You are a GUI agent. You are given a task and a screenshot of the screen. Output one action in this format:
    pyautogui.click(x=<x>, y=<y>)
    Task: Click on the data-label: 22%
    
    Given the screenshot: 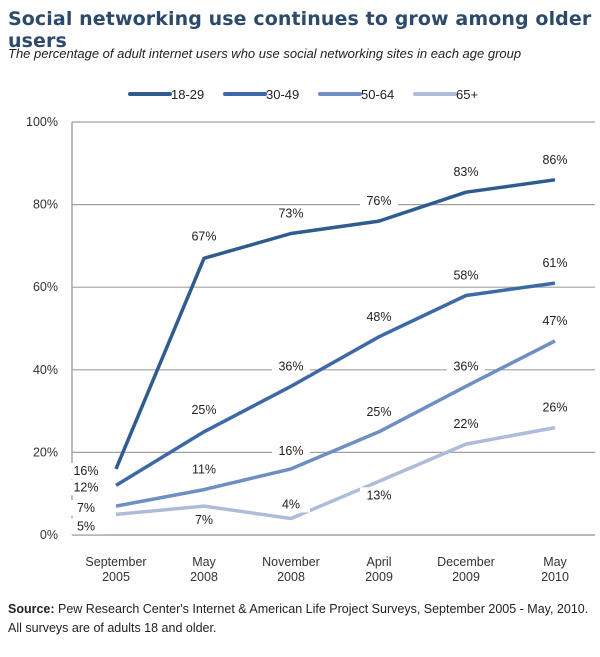 What is the action you would take?
    pyautogui.click(x=465, y=424)
    